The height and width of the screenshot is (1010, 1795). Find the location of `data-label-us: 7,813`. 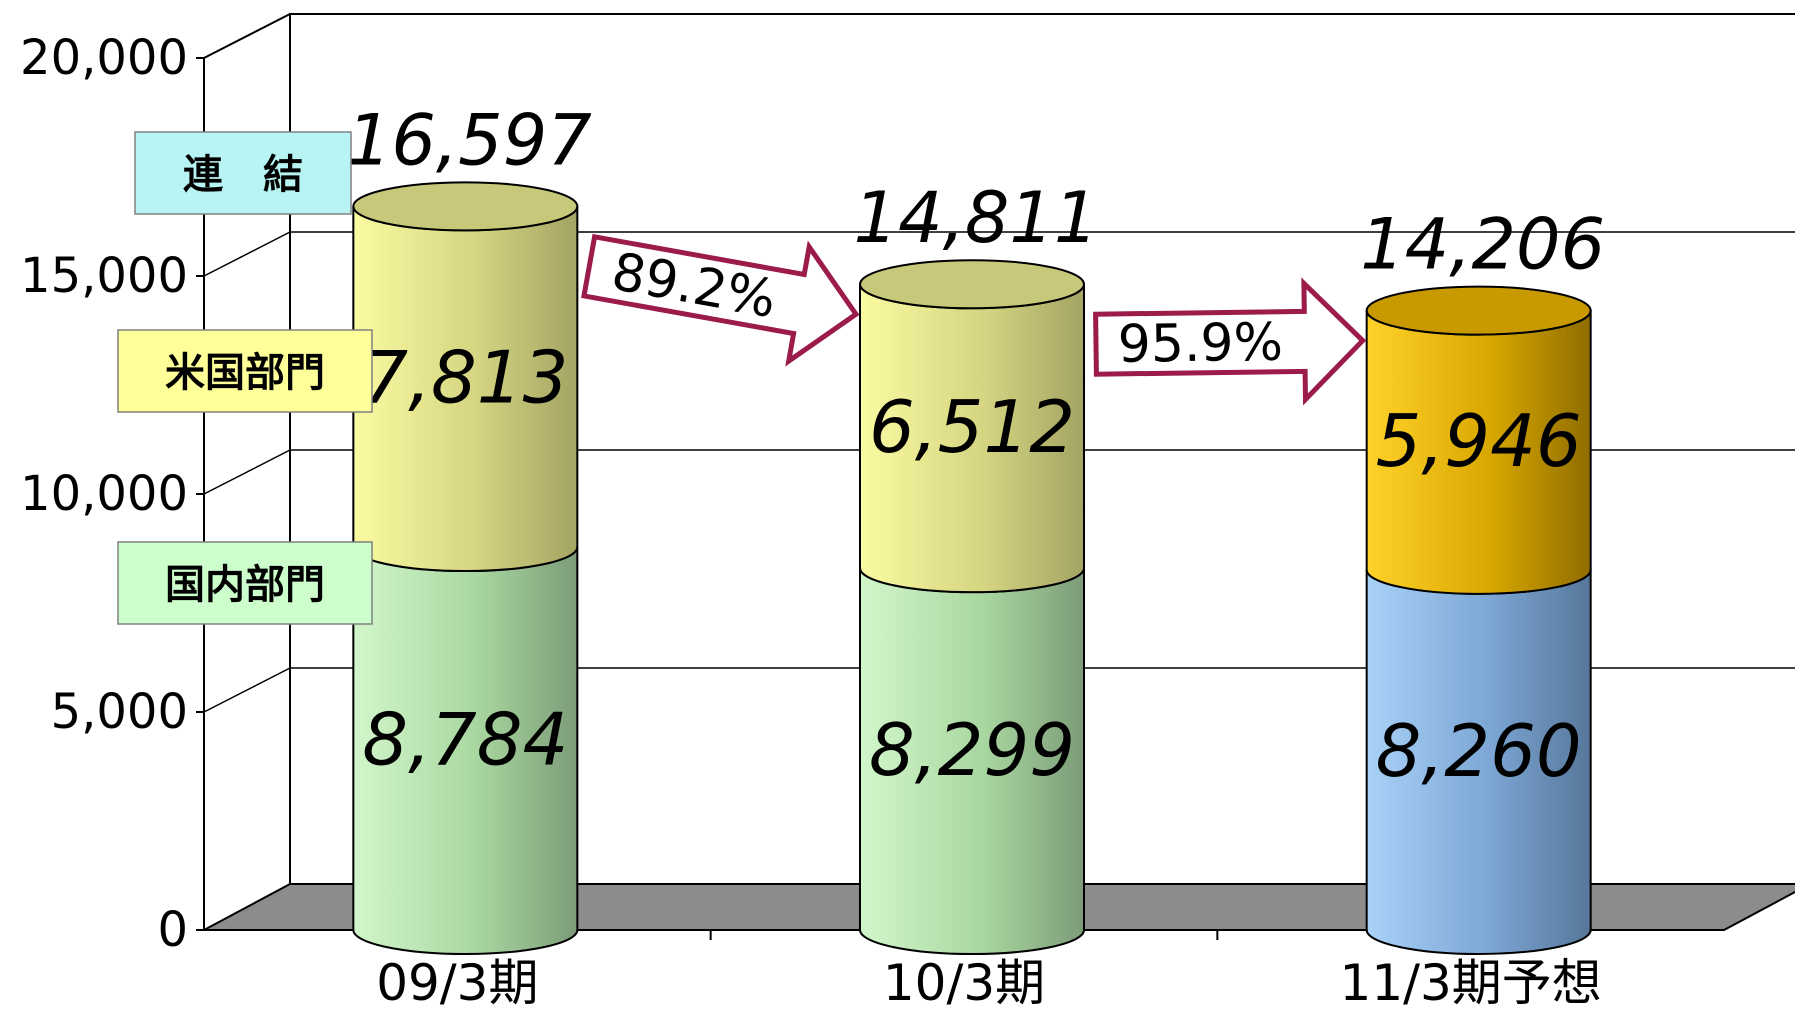

data-label-us: 7,813 is located at coordinates (465, 378).